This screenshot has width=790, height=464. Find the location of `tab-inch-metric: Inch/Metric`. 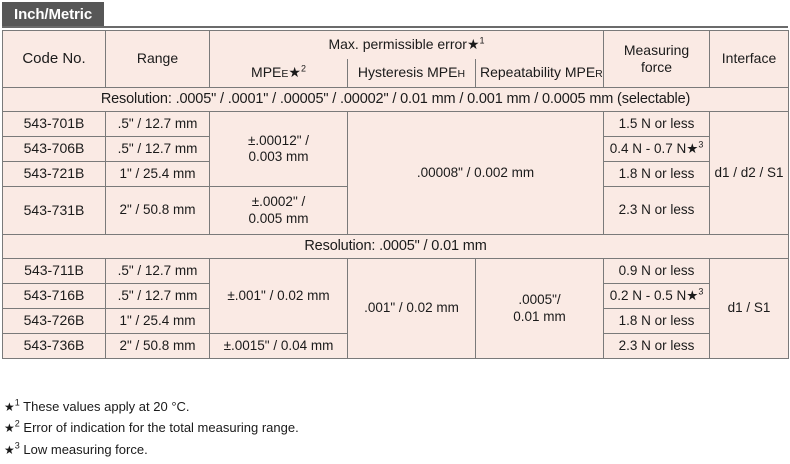

tab-inch-metric: Inch/Metric is located at coordinates (53, 14).